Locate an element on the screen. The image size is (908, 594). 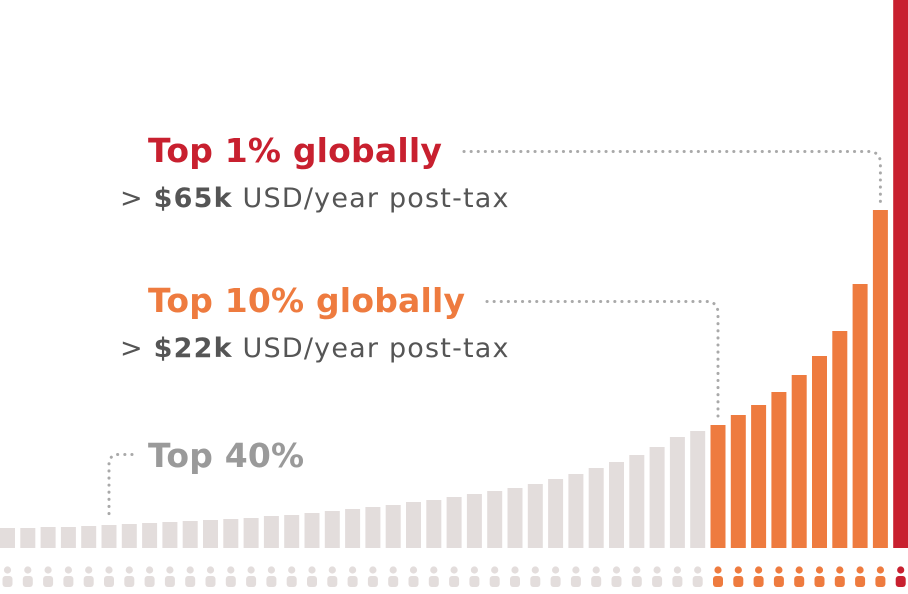
top10-suffix: USD/year post-tax is located at coordinates (376, 348).